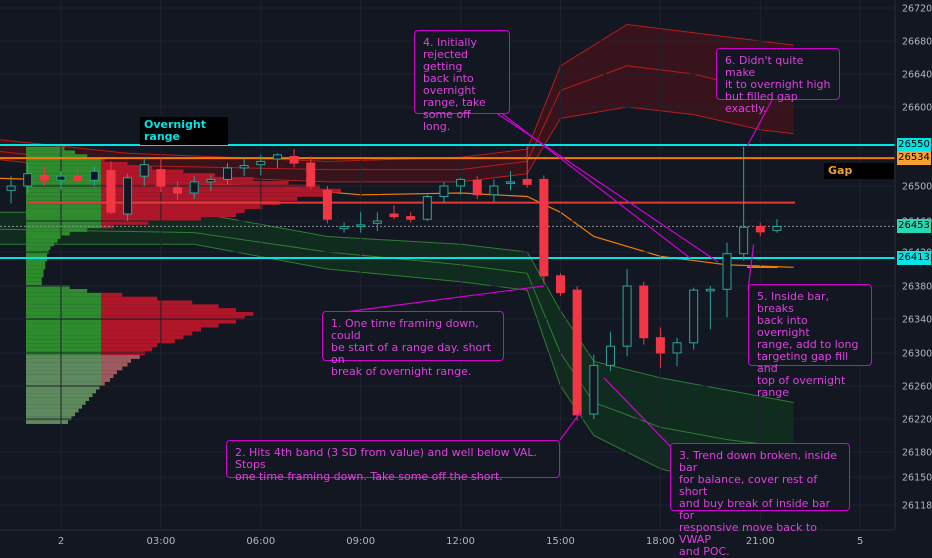  Describe the element at coordinates (360, 541) in the screenshot. I see `x-tick-label: 09:00` at that location.